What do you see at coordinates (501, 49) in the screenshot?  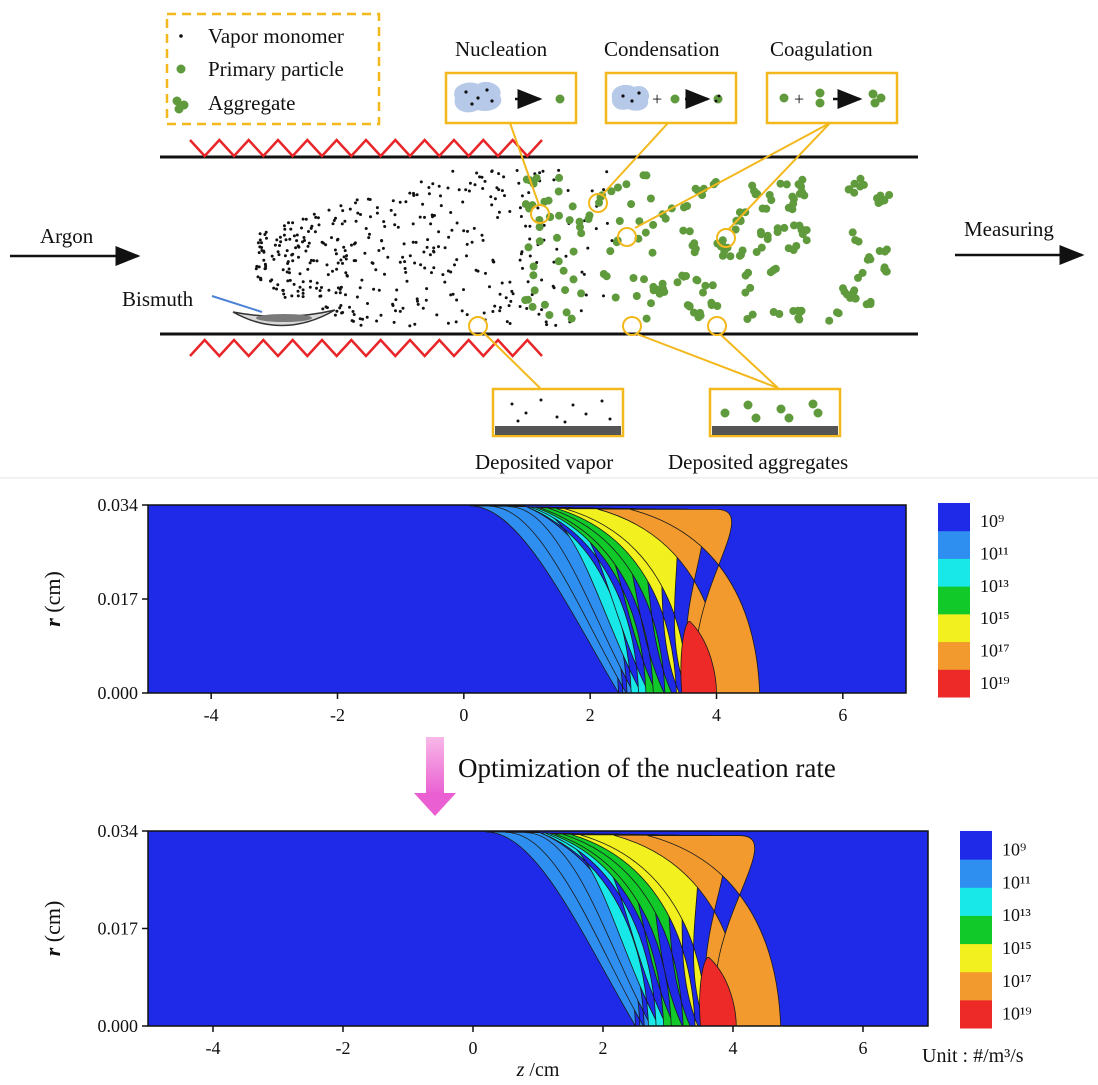 I see `nucleation-title: Nucleation` at bounding box center [501, 49].